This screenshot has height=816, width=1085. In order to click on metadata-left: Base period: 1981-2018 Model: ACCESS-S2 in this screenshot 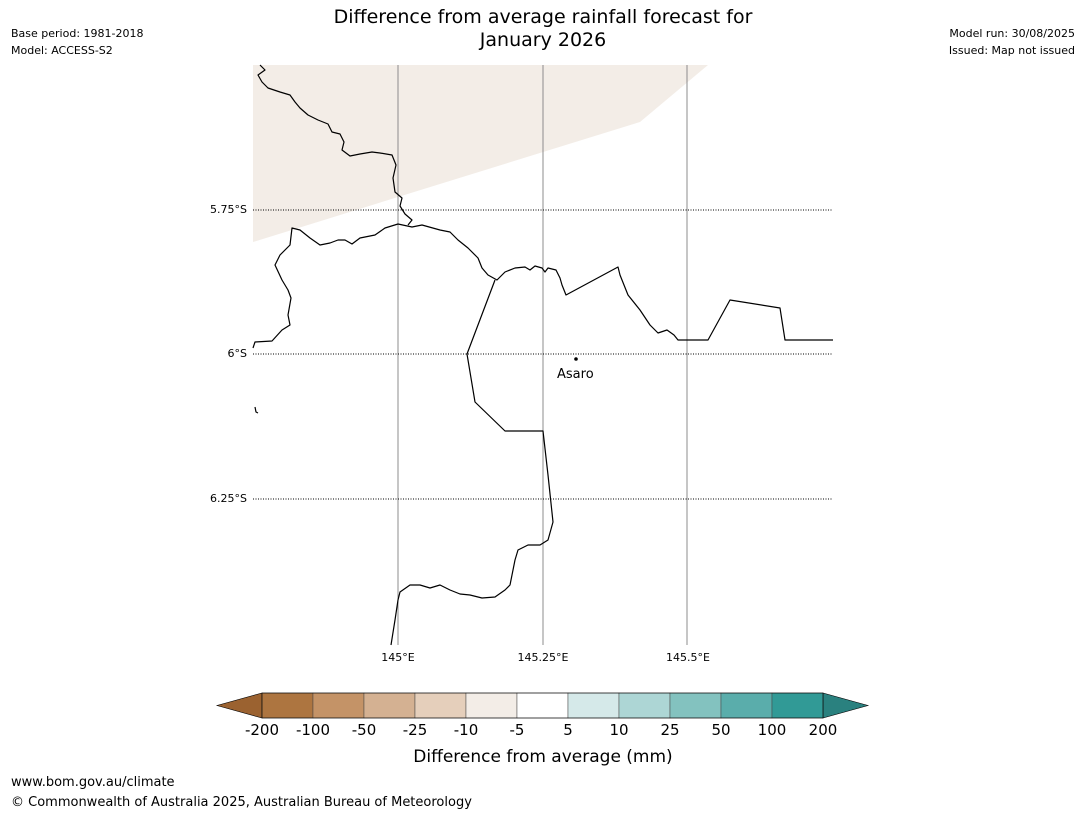, I will do `click(77, 42)`.